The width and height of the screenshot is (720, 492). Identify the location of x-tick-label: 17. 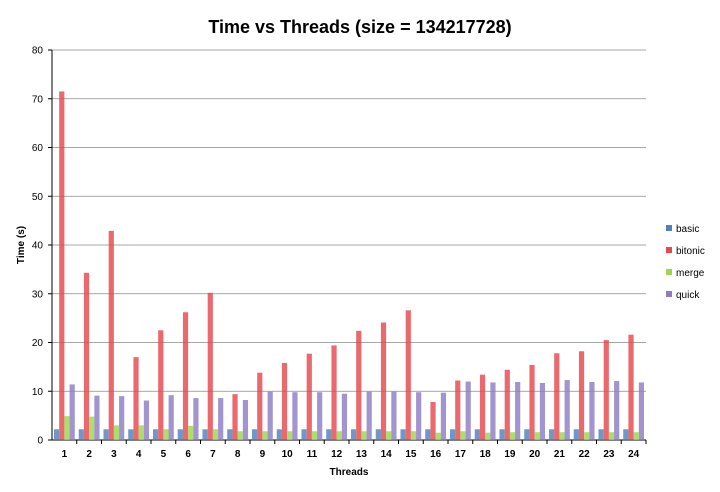
(461, 454).